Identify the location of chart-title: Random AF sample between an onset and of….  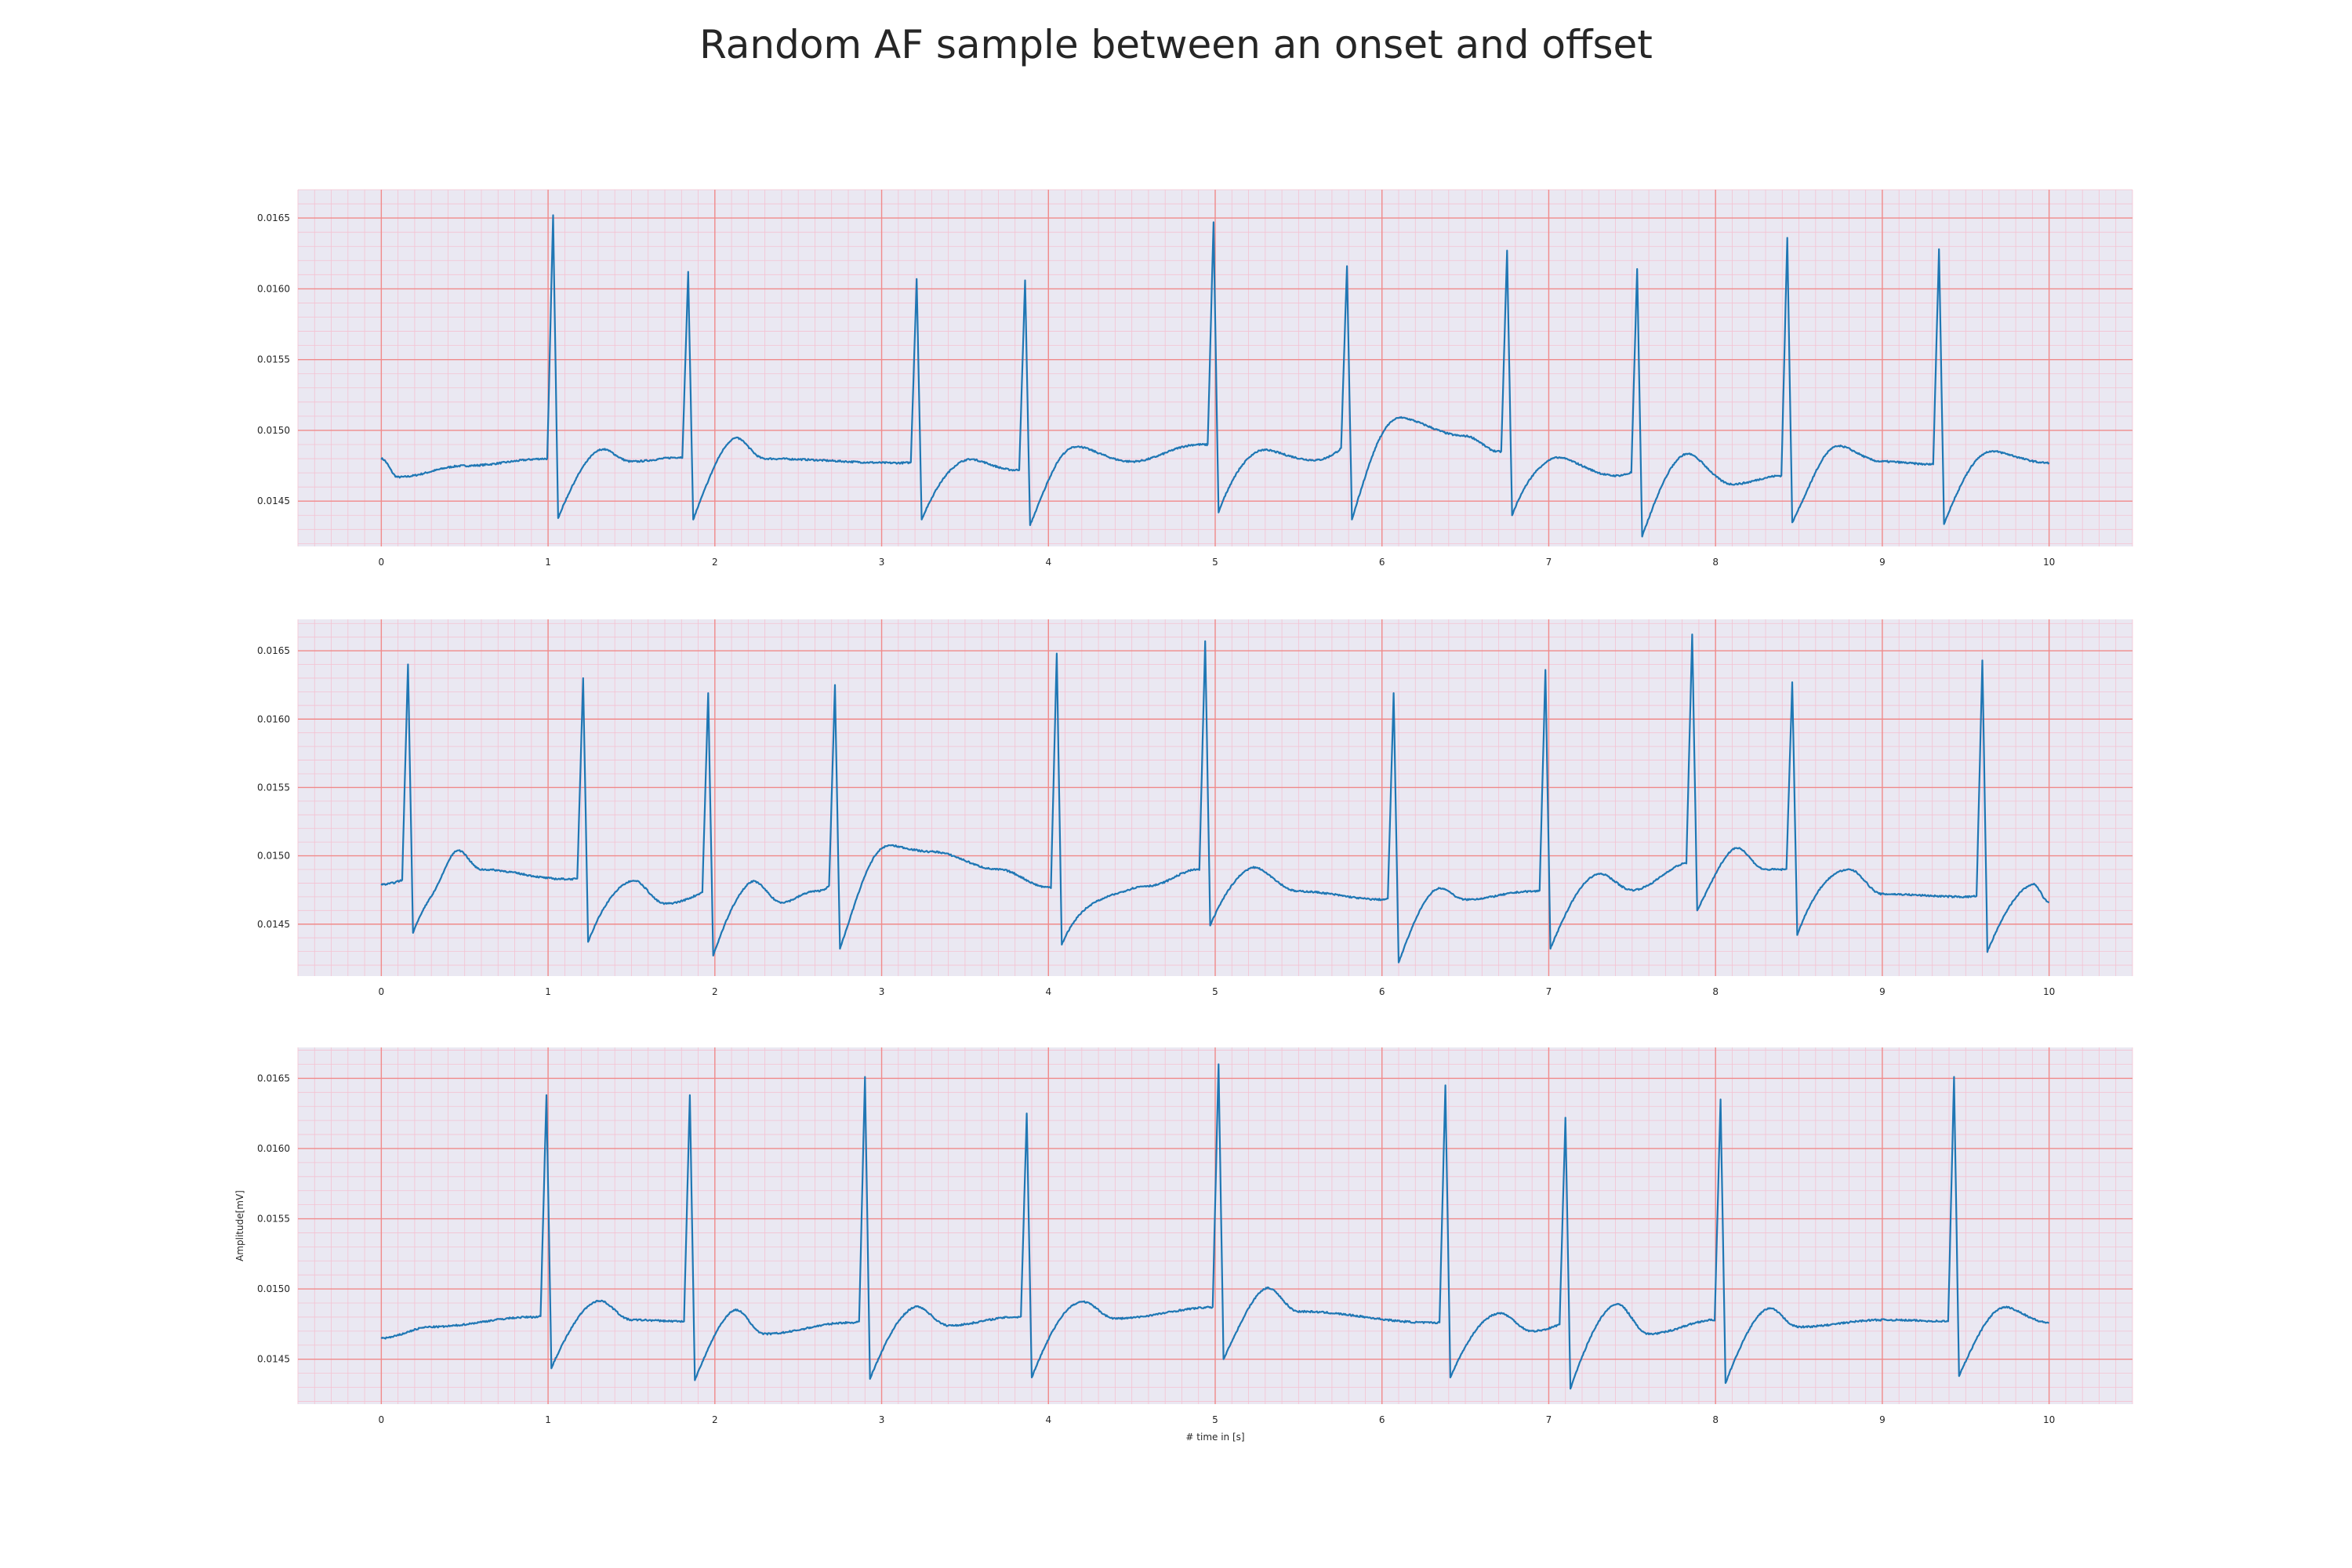
(1176, 44).